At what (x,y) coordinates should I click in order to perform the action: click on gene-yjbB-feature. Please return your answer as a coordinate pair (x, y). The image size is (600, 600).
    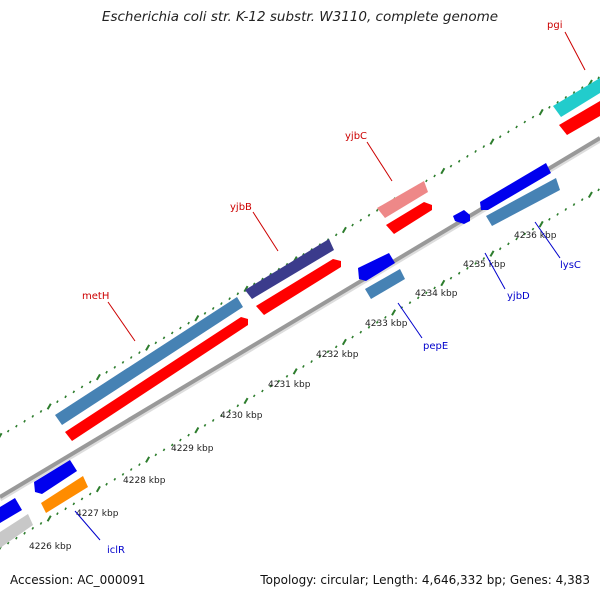
    Looking at the image, I should click on (289, 269).